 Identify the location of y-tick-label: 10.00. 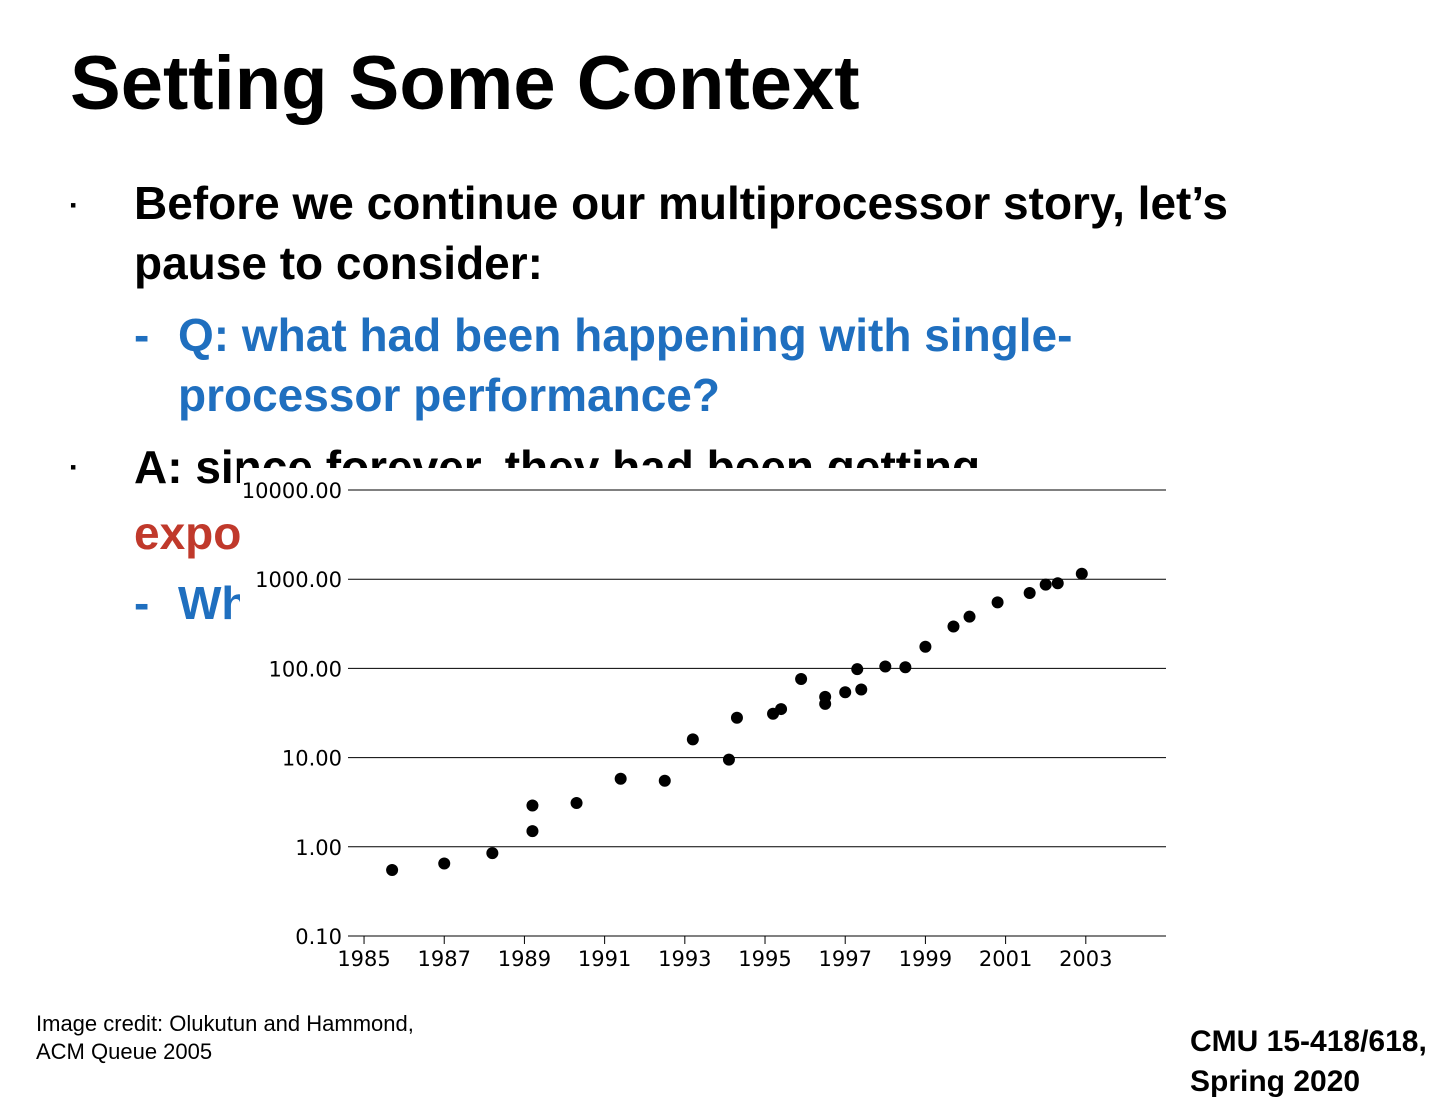
(312, 759).